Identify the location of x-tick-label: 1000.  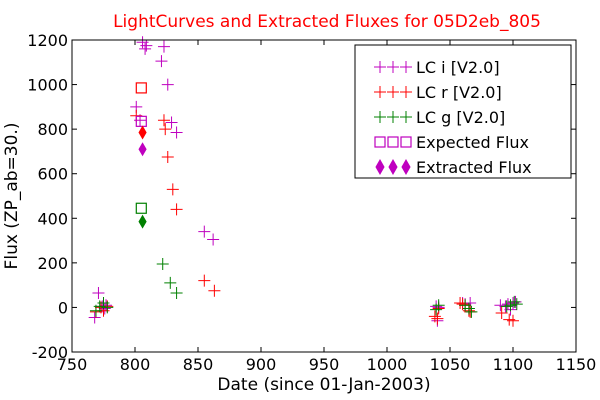
(387, 364).